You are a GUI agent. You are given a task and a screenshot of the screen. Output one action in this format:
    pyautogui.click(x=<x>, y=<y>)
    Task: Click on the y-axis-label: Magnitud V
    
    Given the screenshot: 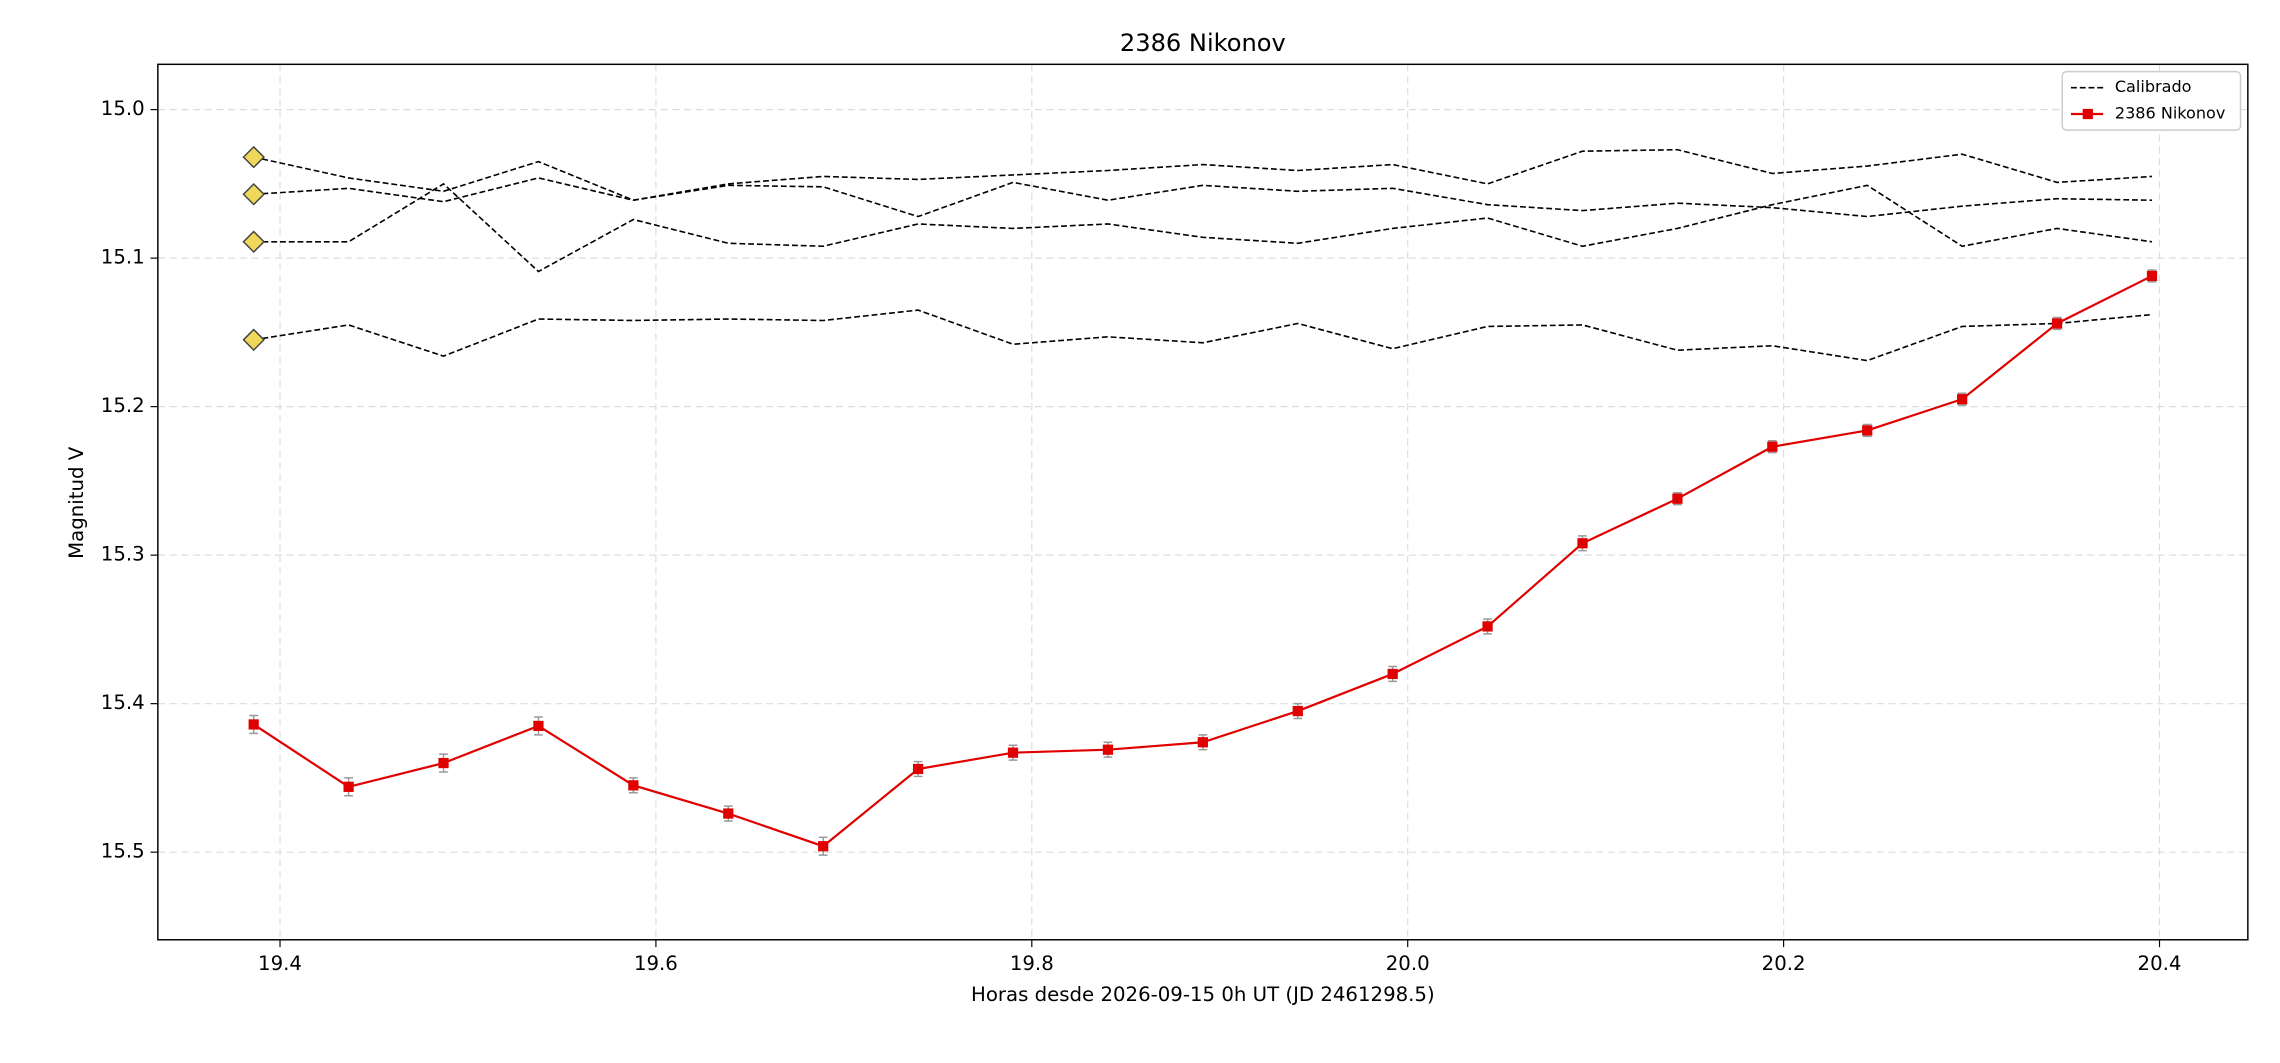 What is the action you would take?
    pyautogui.click(x=76, y=502)
    